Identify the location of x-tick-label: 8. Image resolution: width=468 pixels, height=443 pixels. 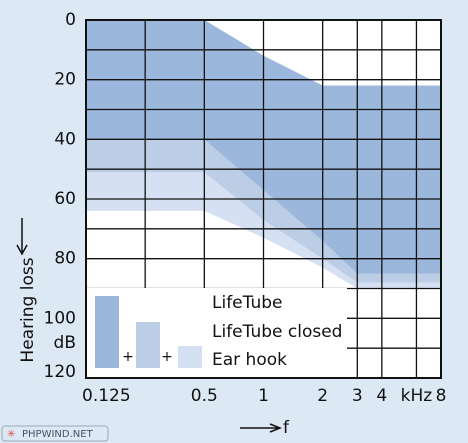
(441, 396).